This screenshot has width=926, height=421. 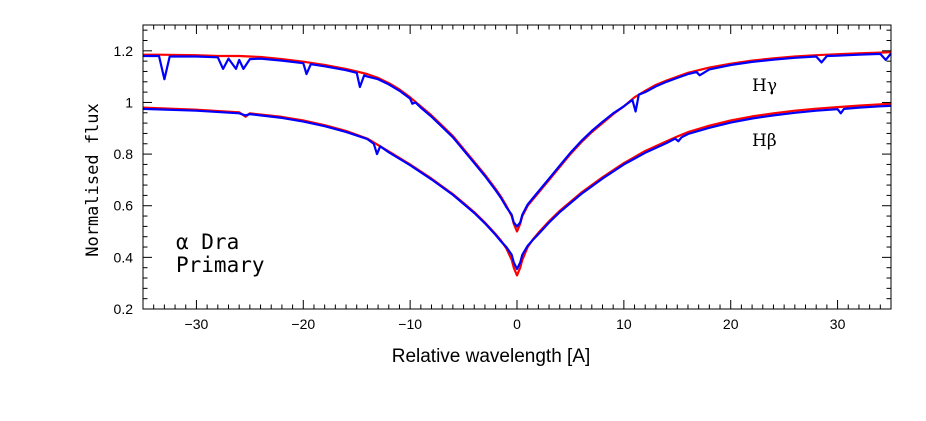 I want to click on x-tick-label: −10, so click(x=410, y=324).